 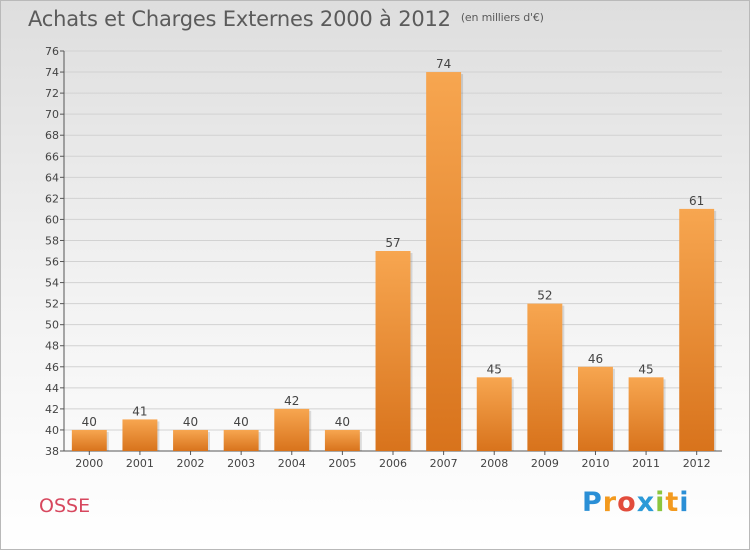 I want to click on x-tick-label-2005: 2005, so click(x=342, y=463).